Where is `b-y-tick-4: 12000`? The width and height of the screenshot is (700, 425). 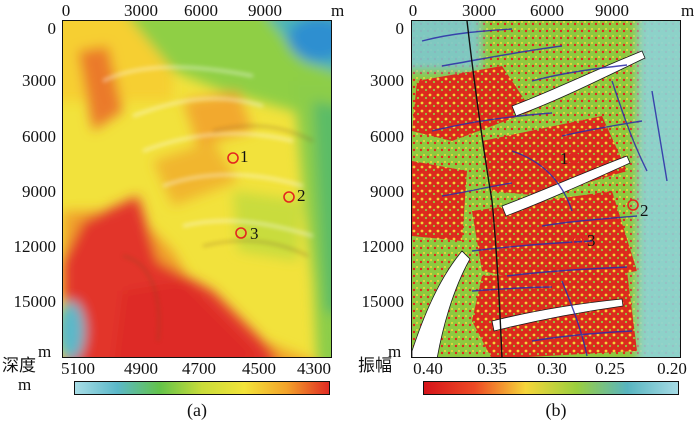 b-y-tick-4: 12000 is located at coordinates (383, 246).